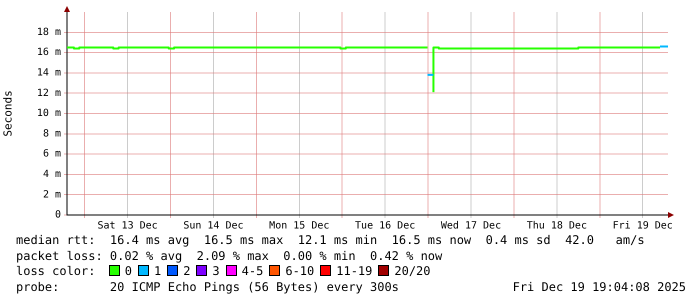 The width and height of the screenshot is (697, 297). Describe the element at coordinates (213, 226) in the screenshot. I see `x-tick-label: Sun 14 Dec` at that location.